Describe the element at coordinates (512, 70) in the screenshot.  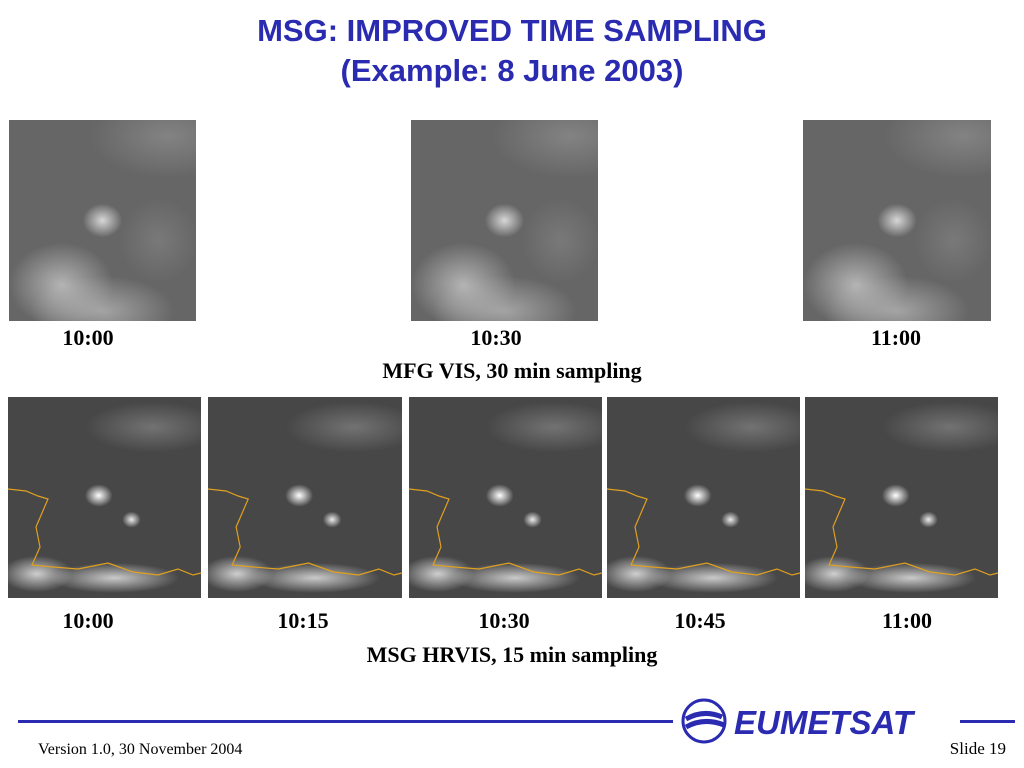
I see `slide-subtitle: (Example: 8 June 2003)` at that location.